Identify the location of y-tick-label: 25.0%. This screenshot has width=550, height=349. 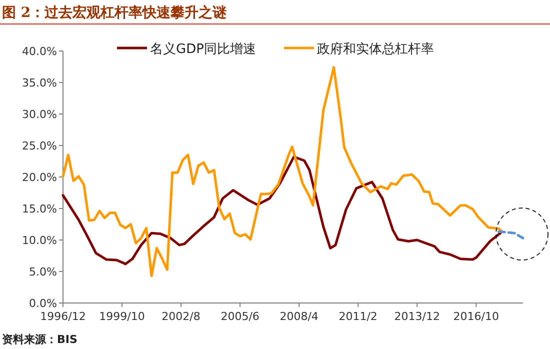
(39, 146).